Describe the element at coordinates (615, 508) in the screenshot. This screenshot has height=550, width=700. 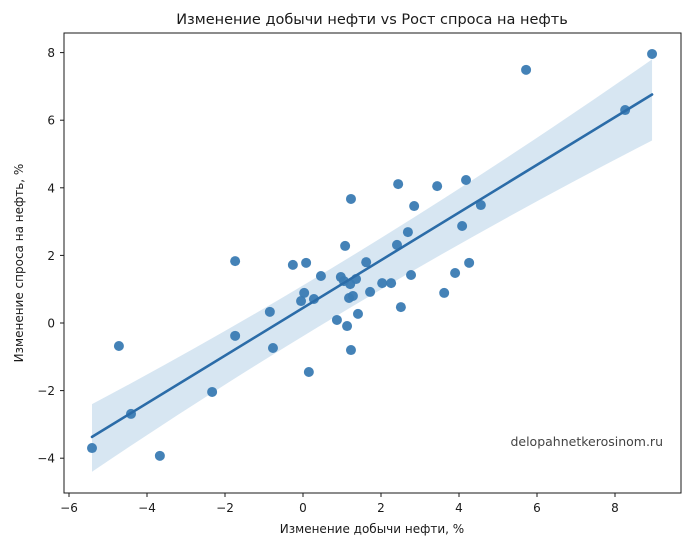
I see `x-tick-label: 8` at that location.